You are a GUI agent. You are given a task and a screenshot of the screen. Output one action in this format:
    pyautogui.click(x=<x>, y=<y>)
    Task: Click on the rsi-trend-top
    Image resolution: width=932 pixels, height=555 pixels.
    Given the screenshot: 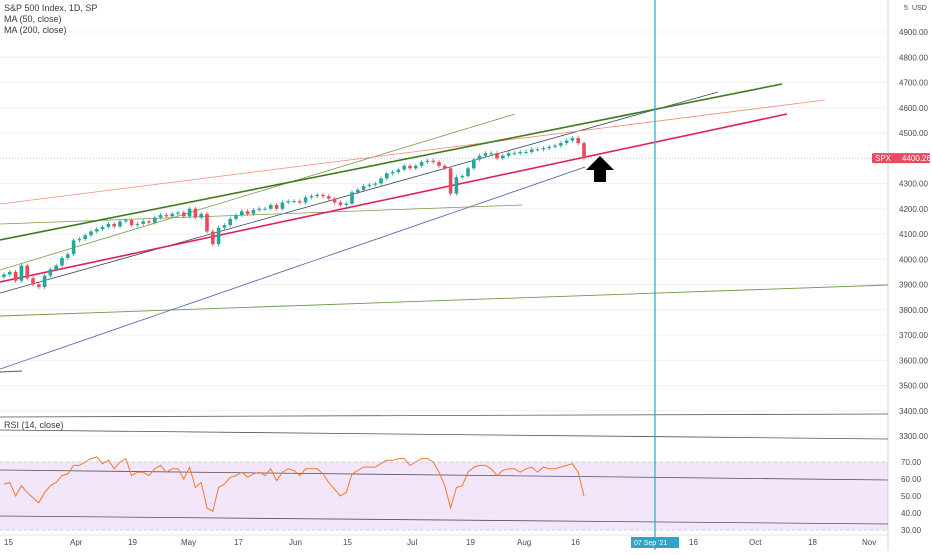 What is the action you would take?
    pyautogui.click(x=444, y=434)
    